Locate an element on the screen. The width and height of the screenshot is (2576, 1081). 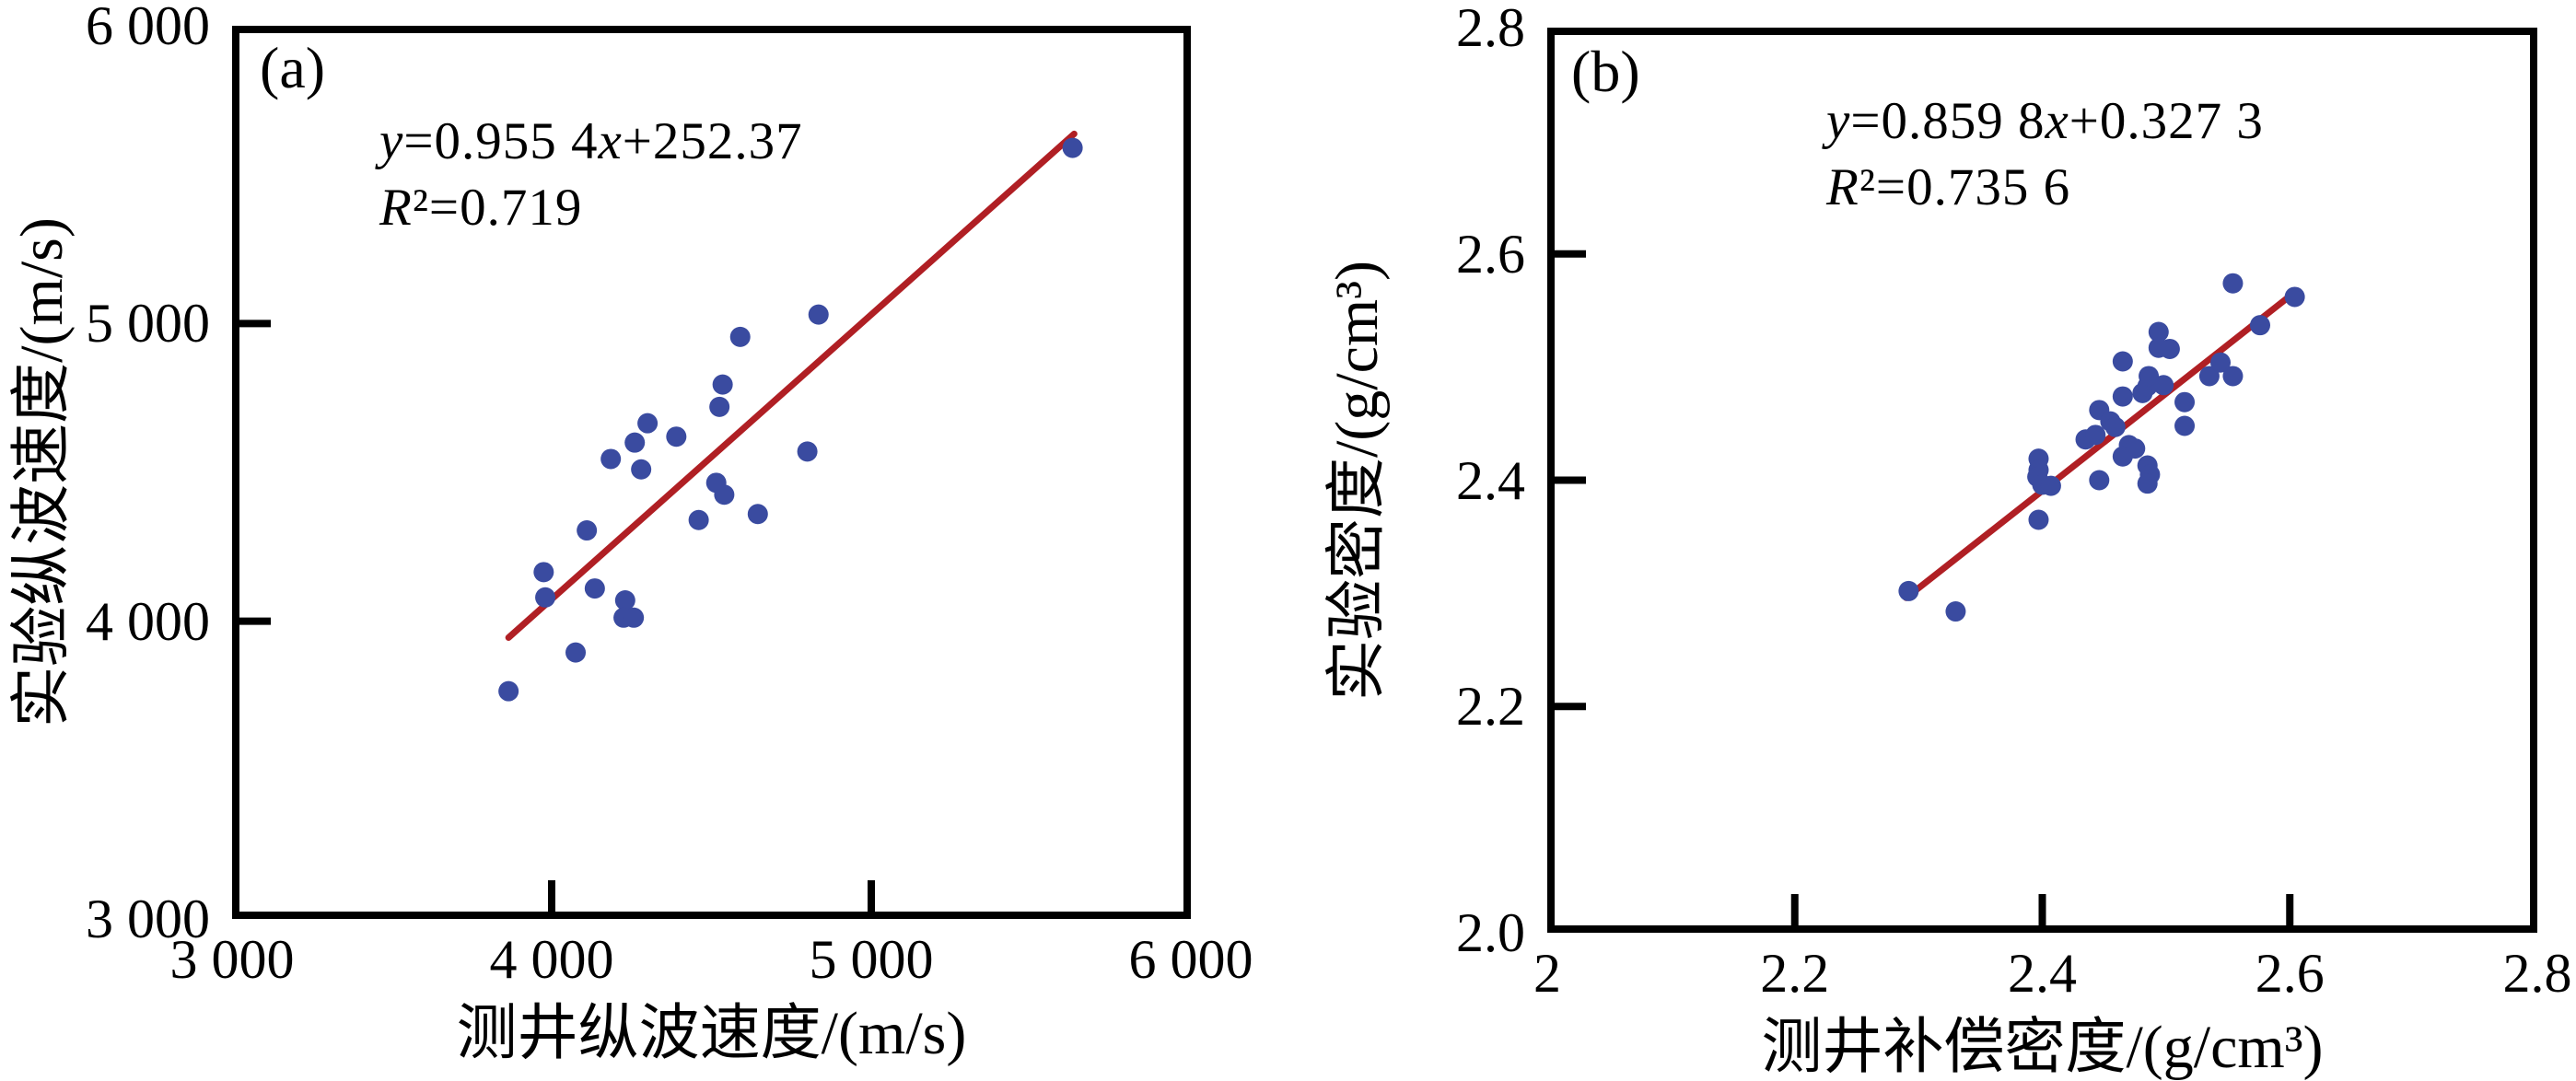
x-axis-label-a: 测井纵波速度/(m/s) is located at coordinates (711, 1033).